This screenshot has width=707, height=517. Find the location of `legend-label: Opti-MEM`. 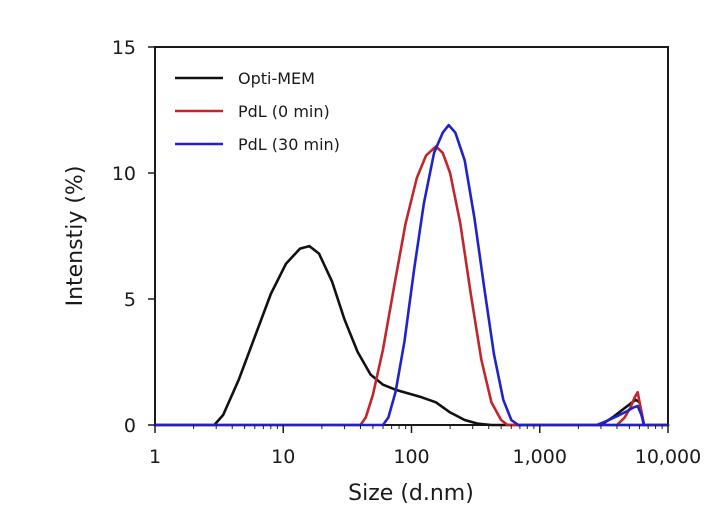

legend-label: Opti-MEM is located at coordinates (276, 78).